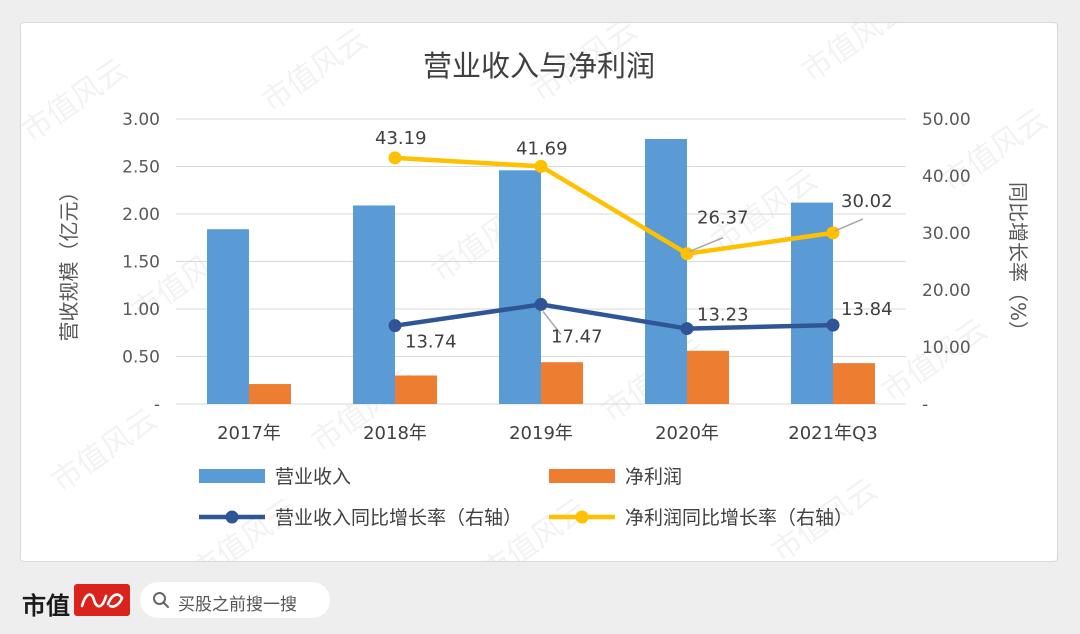 The height and width of the screenshot is (634, 1080). Describe the element at coordinates (582, 476) in the screenshot. I see `legend-net-profit-swatch` at that location.